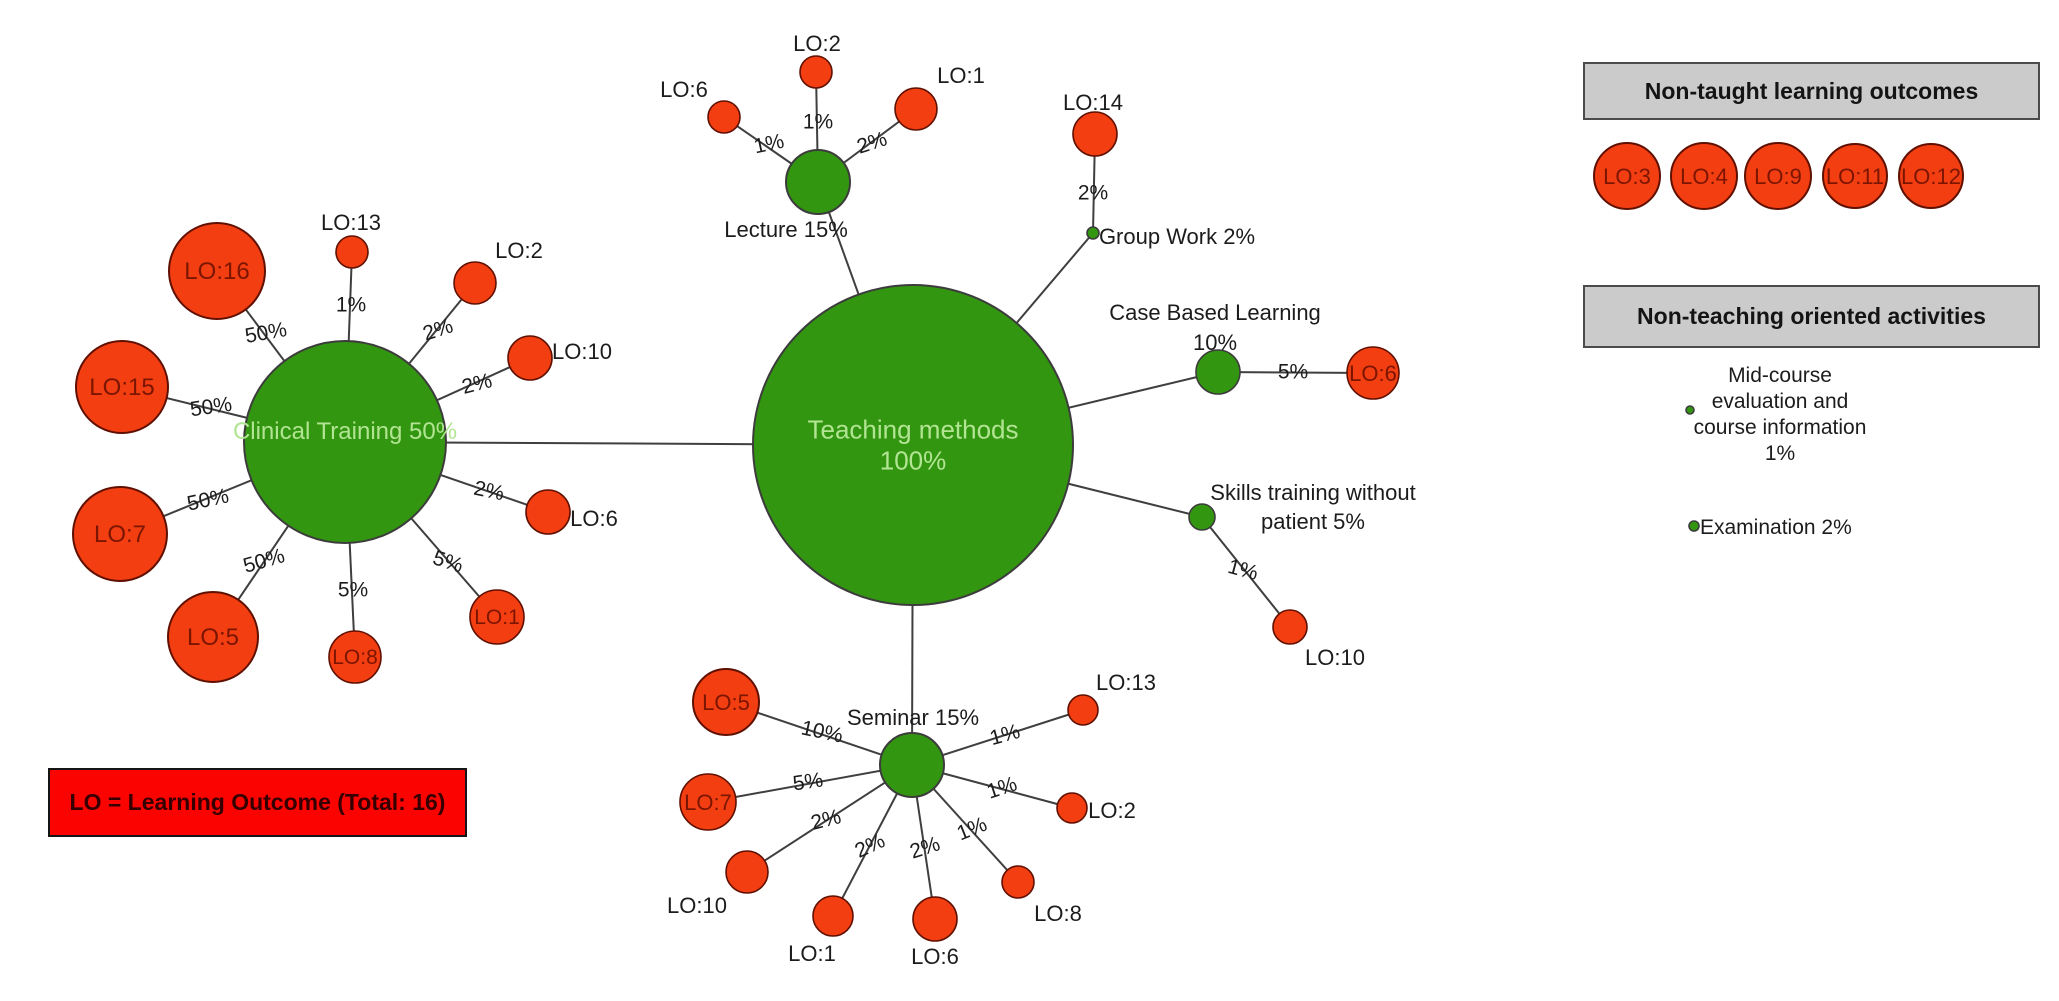  Describe the element at coordinates (769, 144) in the screenshot. I see `edge-label-lecture-lo6l: 1%` at that location.